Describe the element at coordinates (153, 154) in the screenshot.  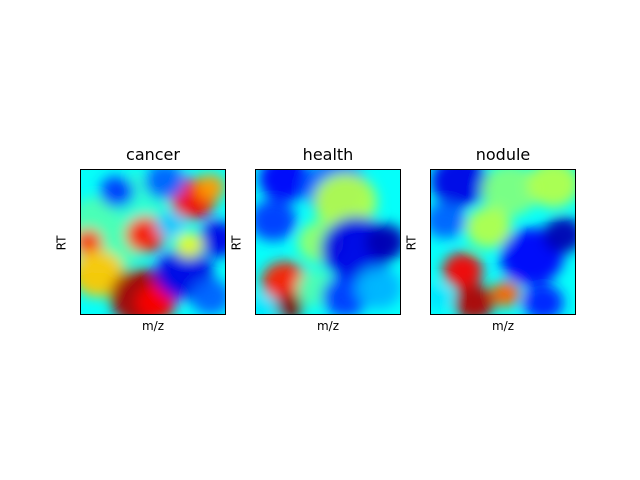
I see `chart-title: cancer` at that location.